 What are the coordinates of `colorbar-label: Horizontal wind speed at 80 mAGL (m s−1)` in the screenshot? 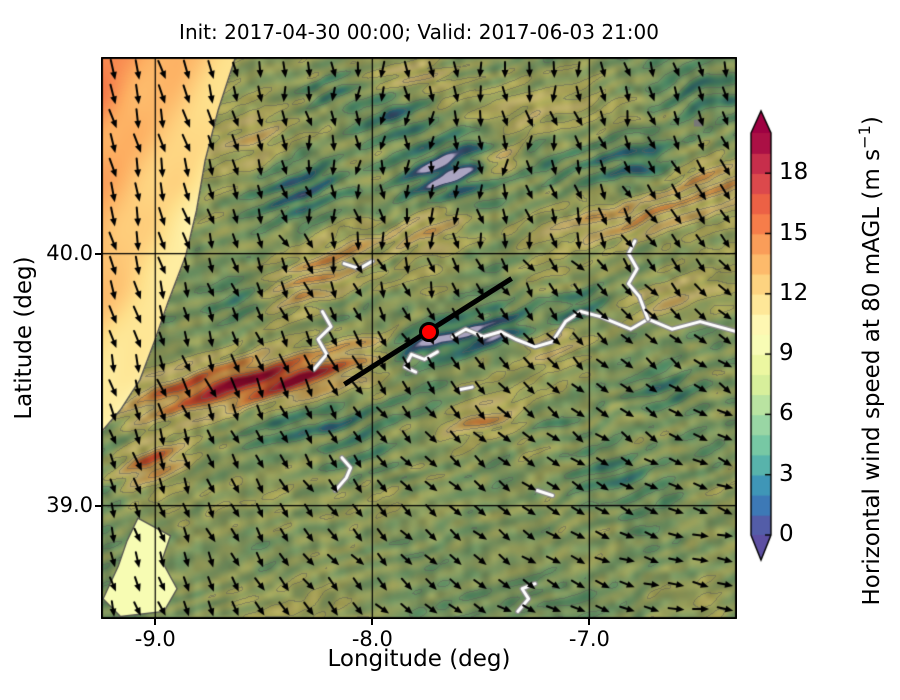 It's located at (870, 361).